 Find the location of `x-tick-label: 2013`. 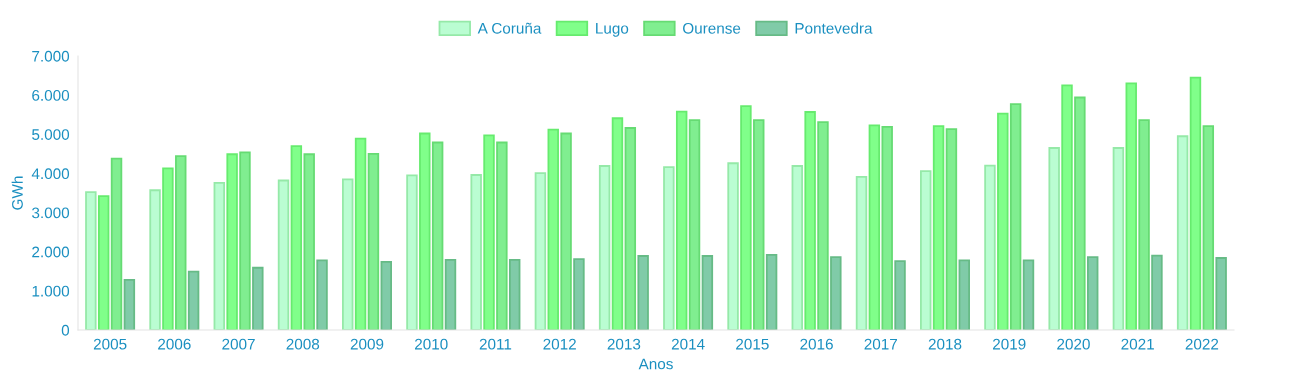

x-tick-label: 2013 is located at coordinates (624, 344).